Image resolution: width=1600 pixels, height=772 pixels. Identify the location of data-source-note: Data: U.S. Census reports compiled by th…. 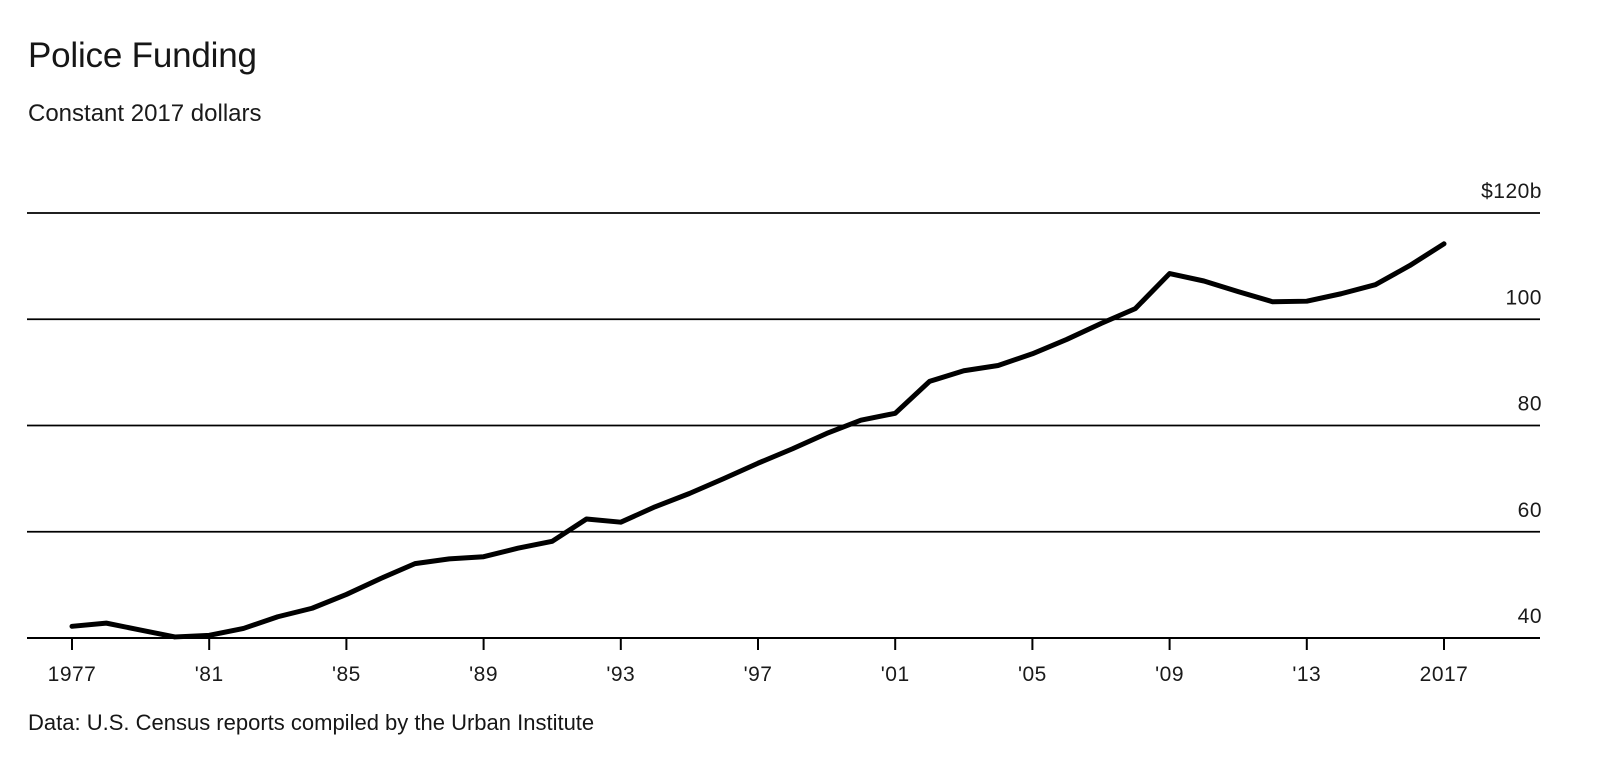
(311, 722).